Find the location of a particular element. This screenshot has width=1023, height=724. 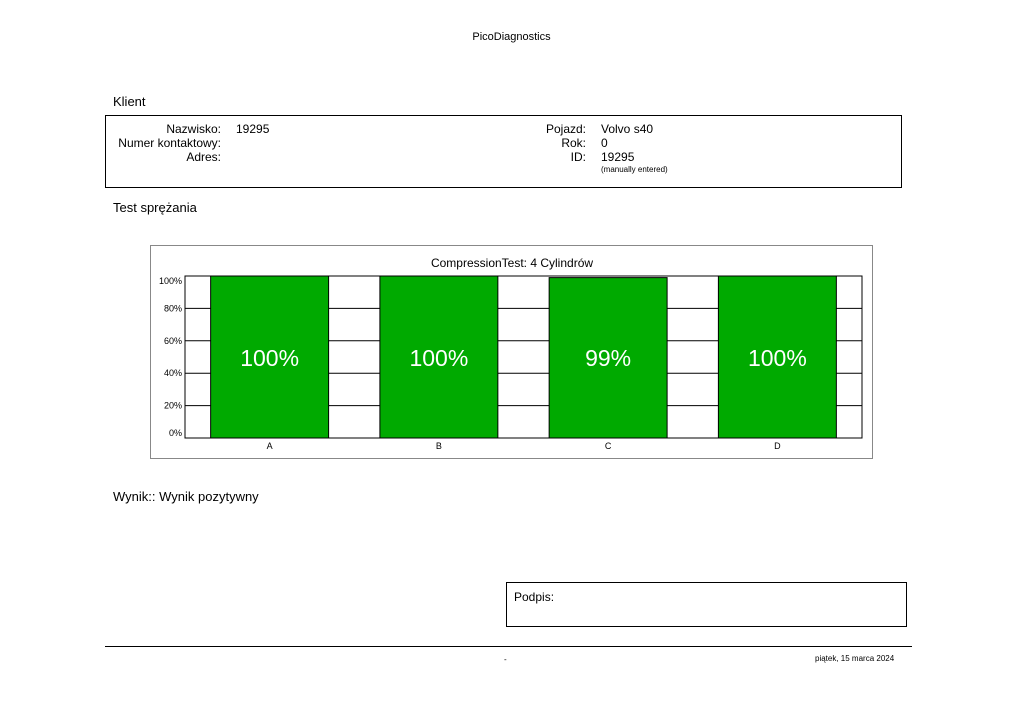

address-label: Adres: is located at coordinates (203, 157).